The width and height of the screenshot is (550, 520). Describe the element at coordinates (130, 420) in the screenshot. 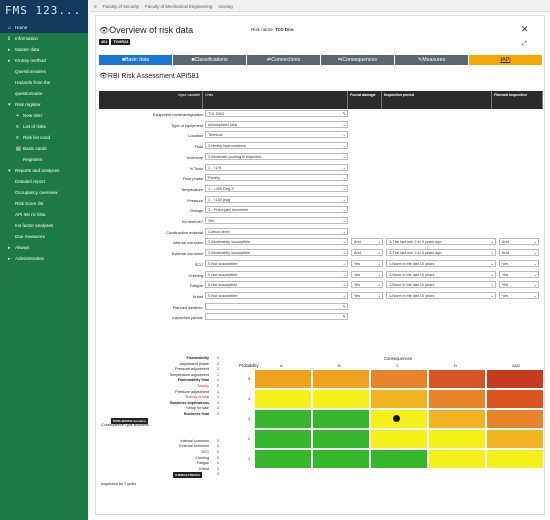

I see `consequence-final-button: POSLJEDICE konačno` at that location.